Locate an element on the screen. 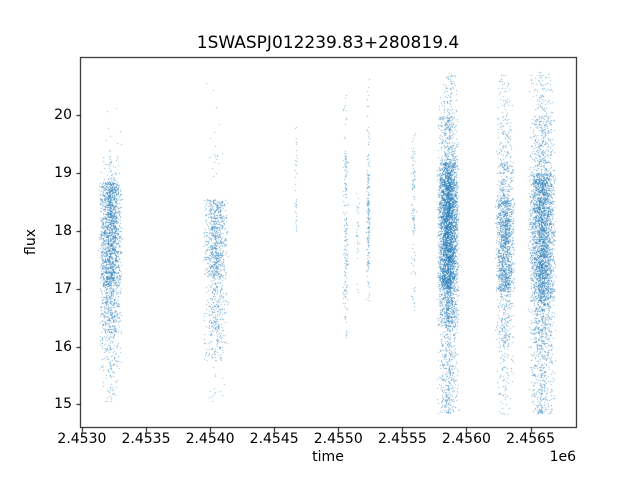  y-tick-label-20: 20 is located at coordinates (63, 115).